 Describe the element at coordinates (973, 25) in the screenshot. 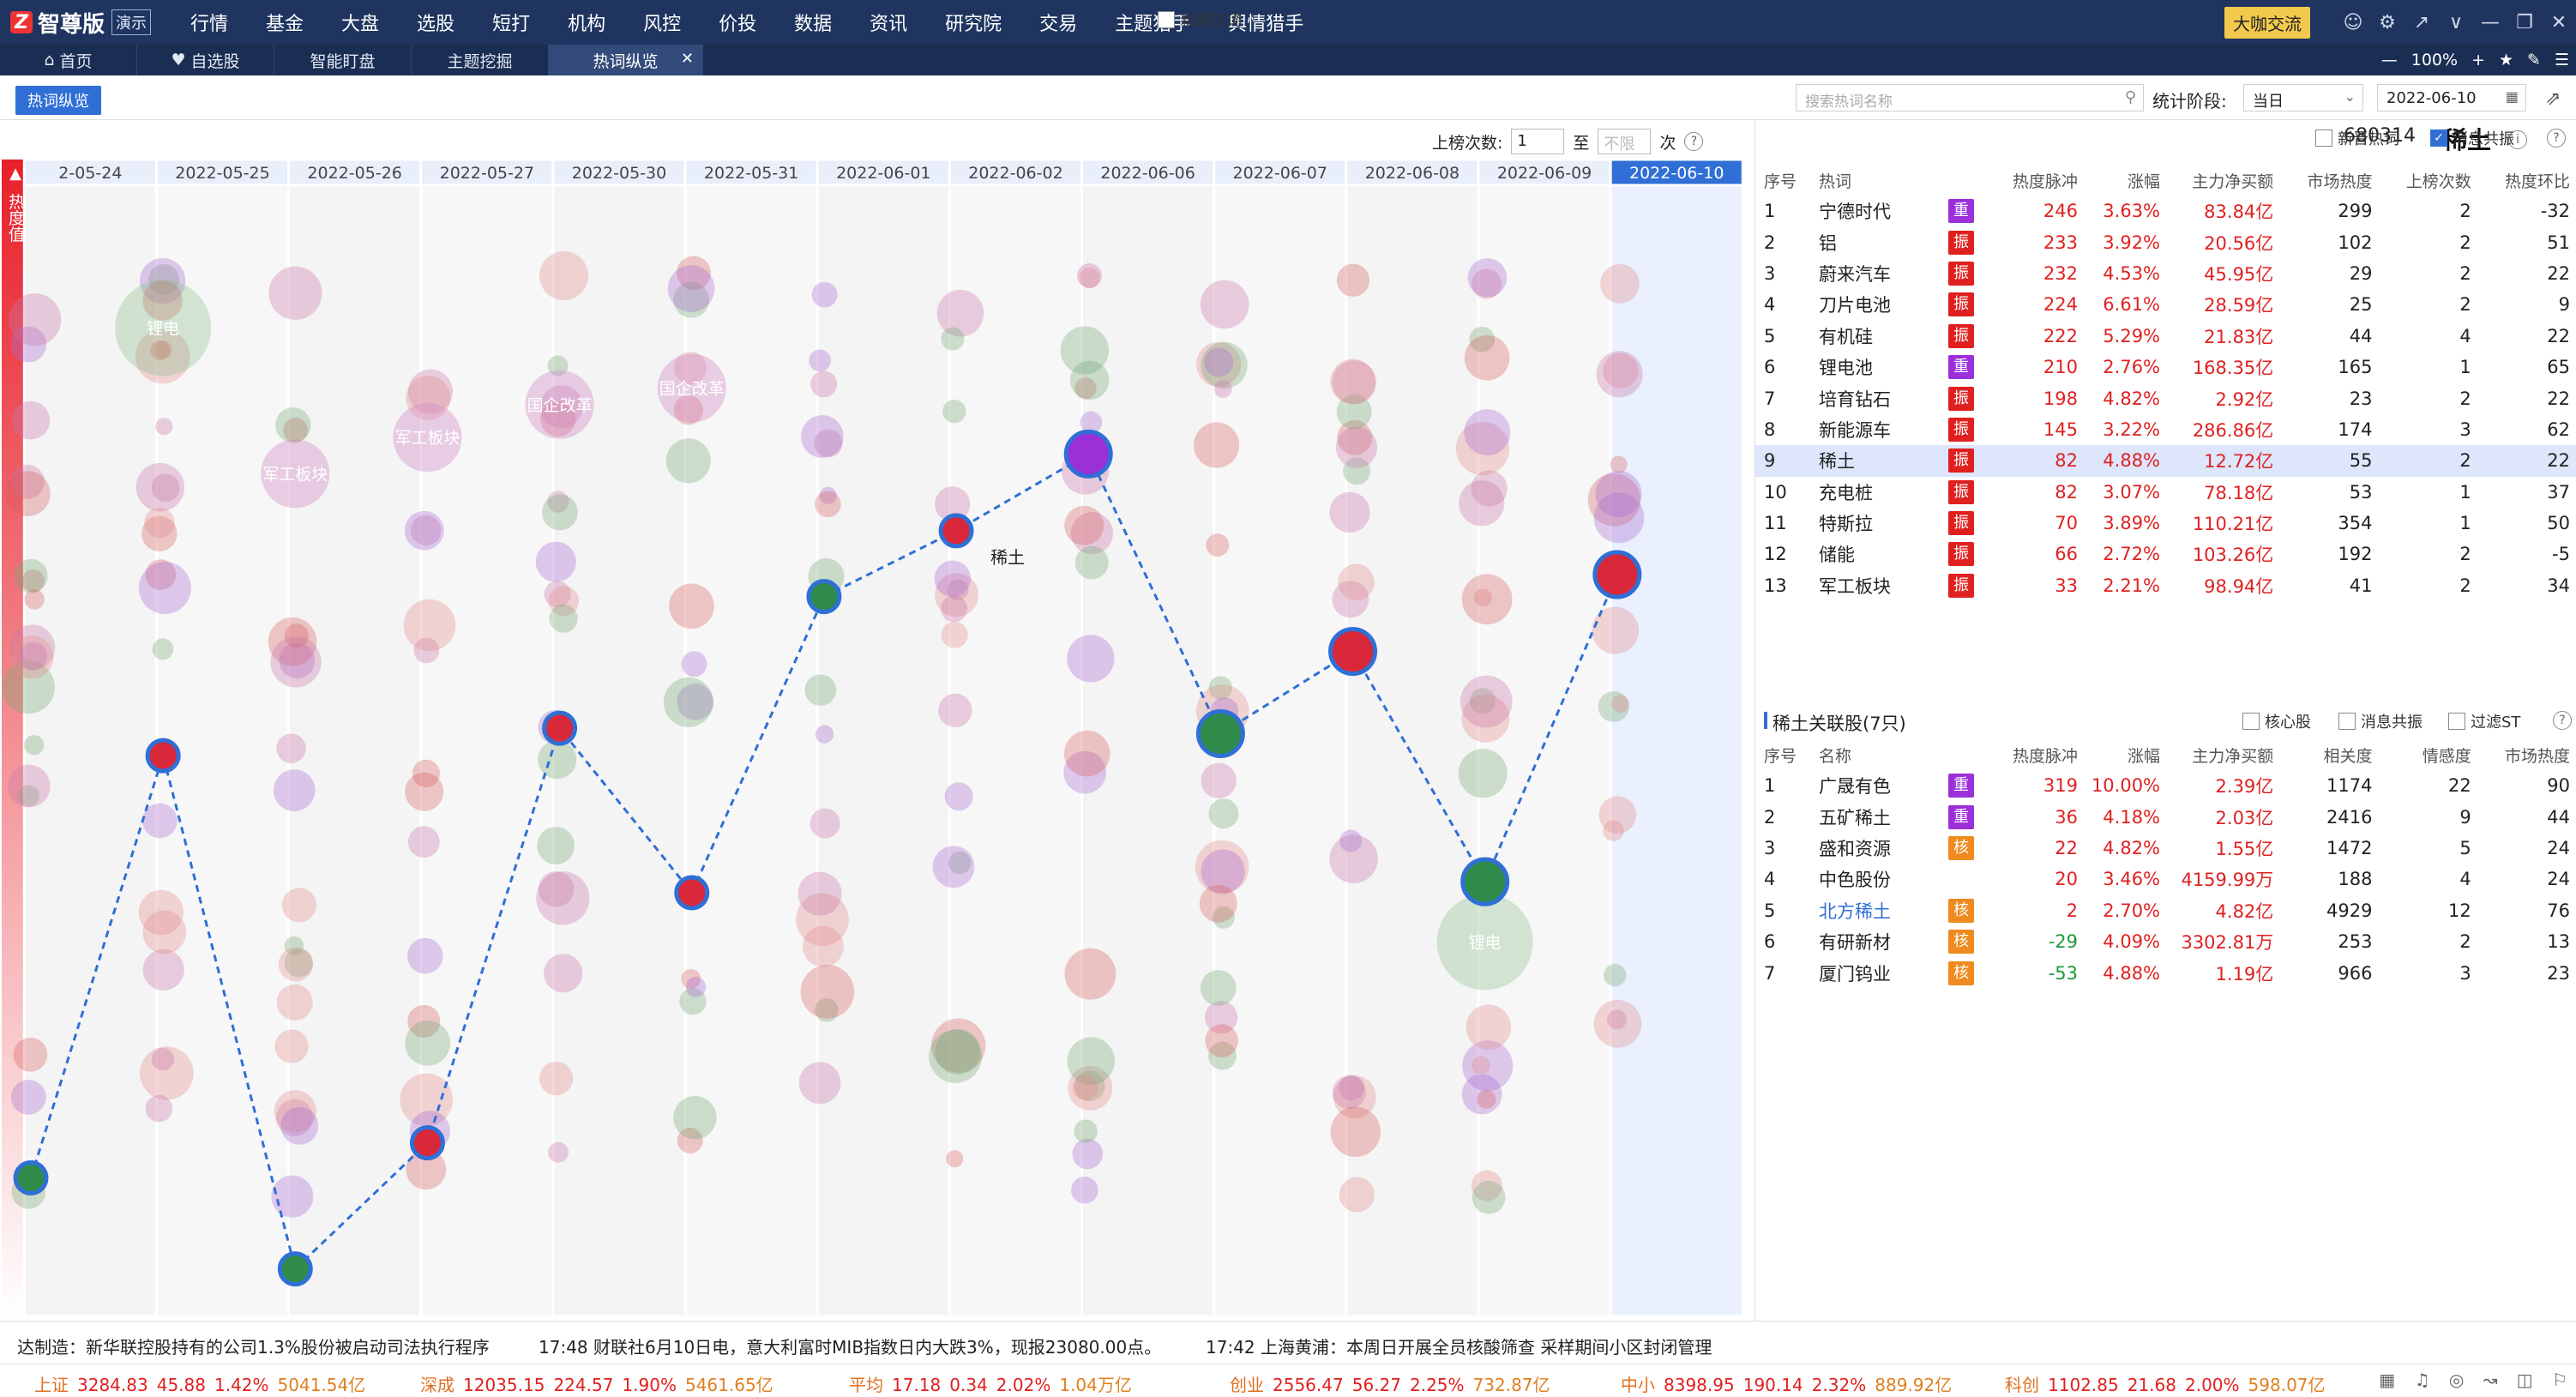

I see `menu-item-yanjiuyuan: 研究院` at that location.